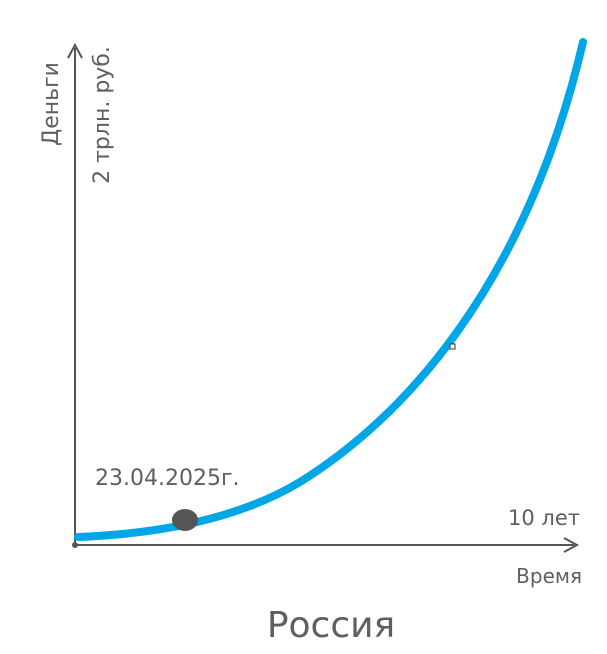 This screenshot has height=654, width=607. What do you see at coordinates (452, 346) in the screenshot?
I see `curve-handle` at bounding box center [452, 346].